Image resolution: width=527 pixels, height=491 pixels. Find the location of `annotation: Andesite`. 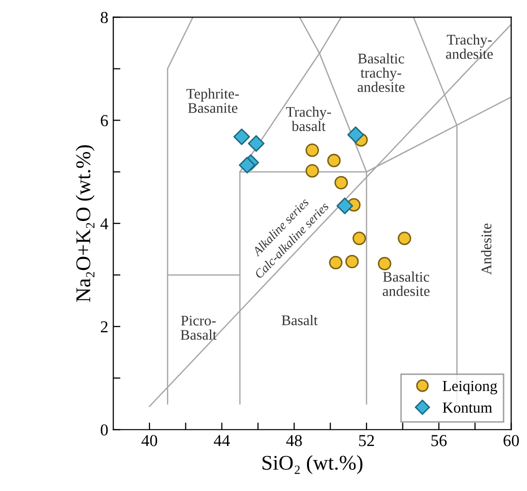

annotation: Andesite is located at coordinates (486, 249).